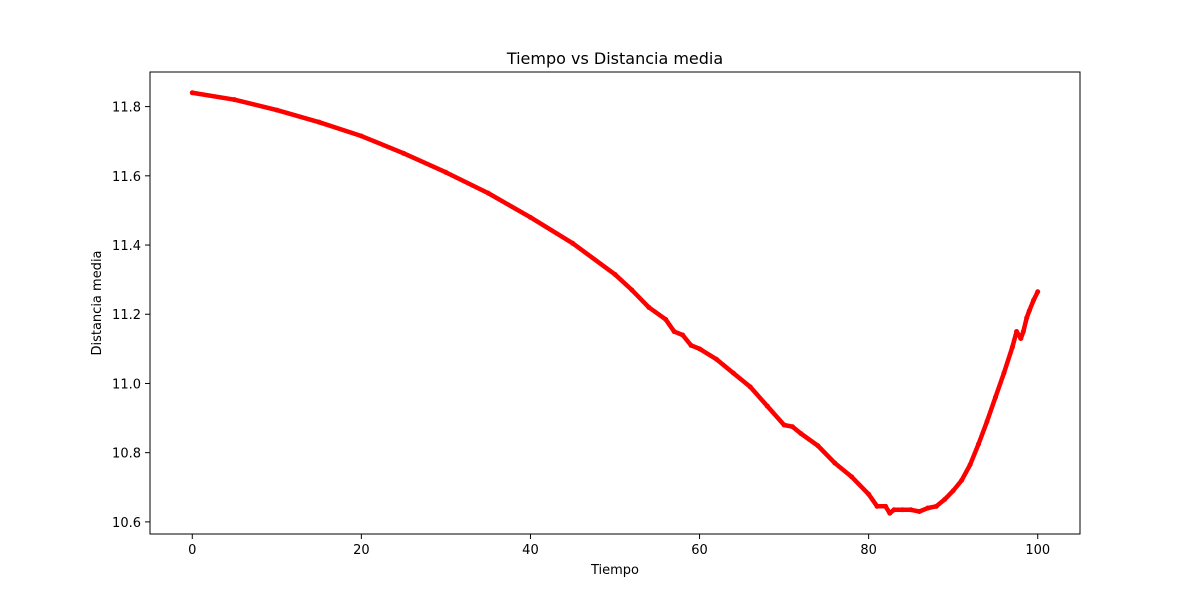 Image resolution: width=1200 pixels, height=600 pixels. Describe the element at coordinates (126, 108) in the screenshot. I see `y-tick-label: 11.8` at that location.